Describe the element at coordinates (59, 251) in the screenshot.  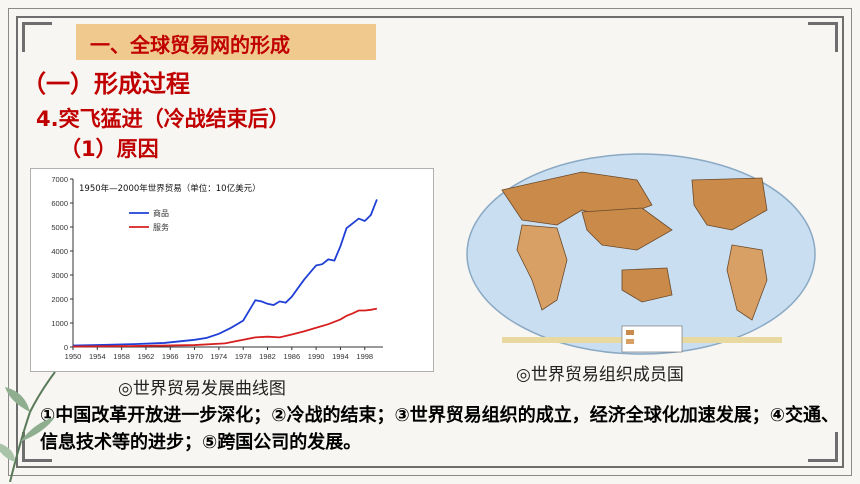
I see `y-tick-label: 4000` at that location.